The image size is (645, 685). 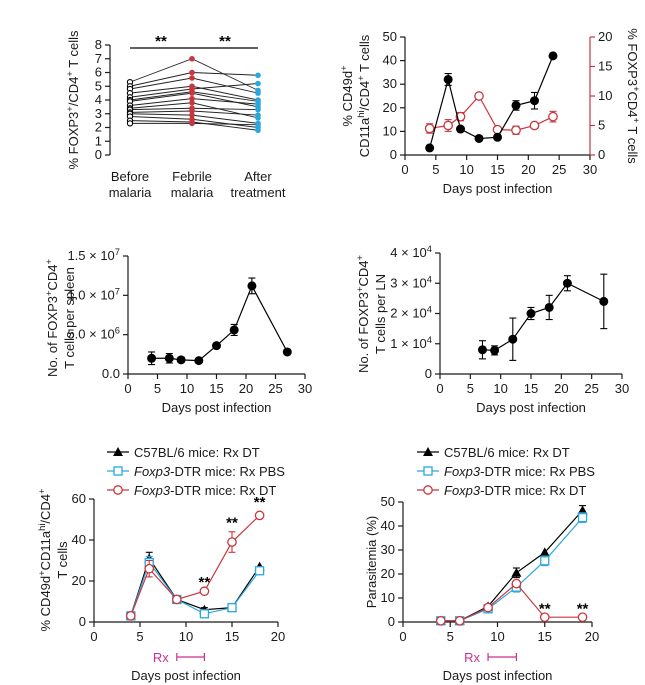 What do you see at coordinates (98, 99) in the screenshot?
I see `y-tick-label: 4` at bounding box center [98, 99].